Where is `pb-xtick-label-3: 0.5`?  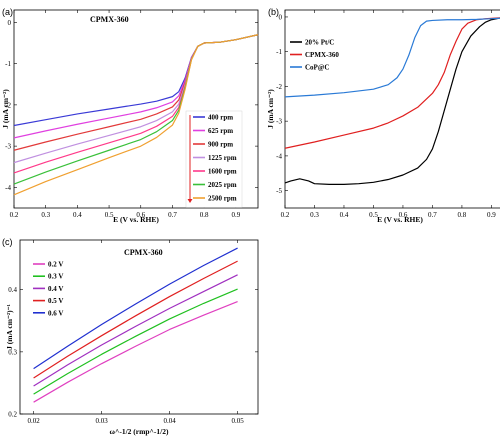
pb-xtick-label-3: 0.5 is located at coordinates (373, 215).